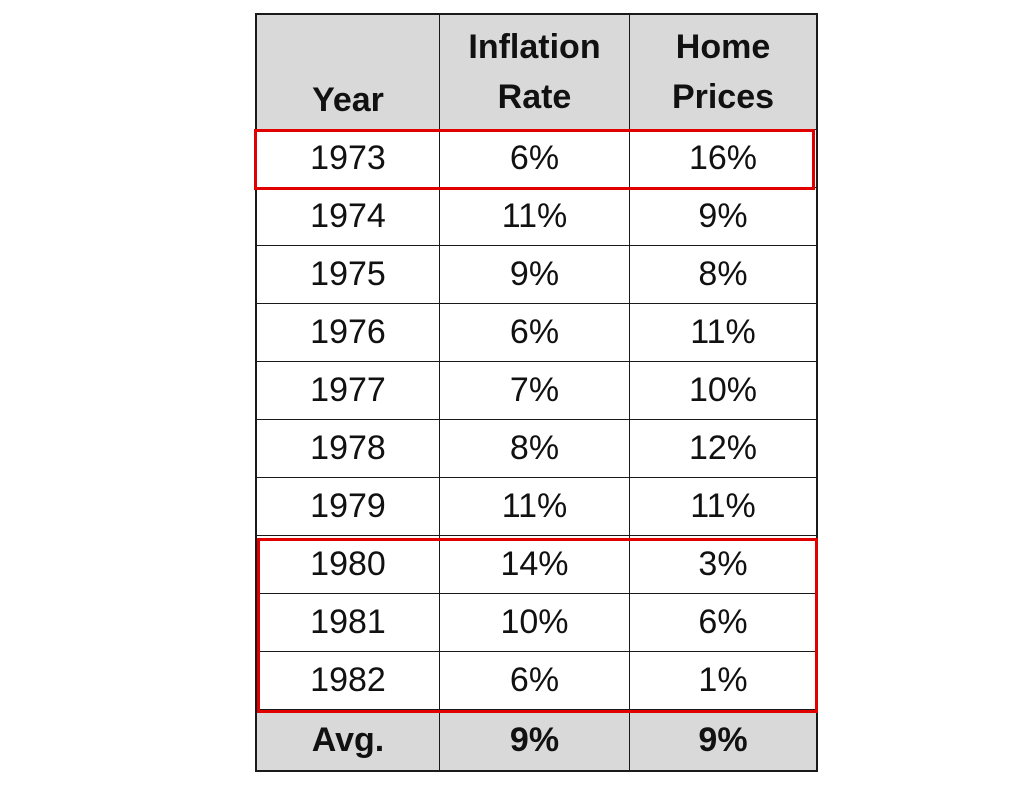 The width and height of the screenshot is (1019, 789). Describe the element at coordinates (723, 97) in the screenshot. I see `header-home-line2: Prices` at that location.